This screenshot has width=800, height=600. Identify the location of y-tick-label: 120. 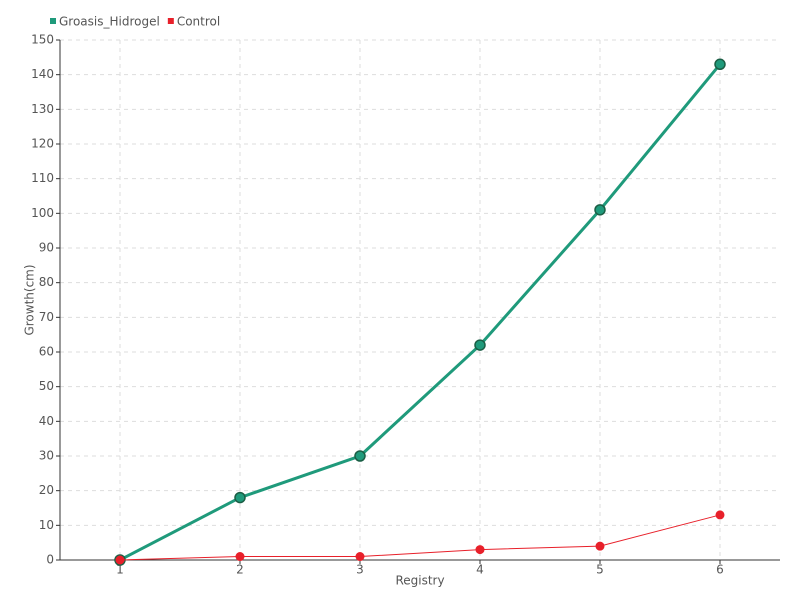
(42, 144).